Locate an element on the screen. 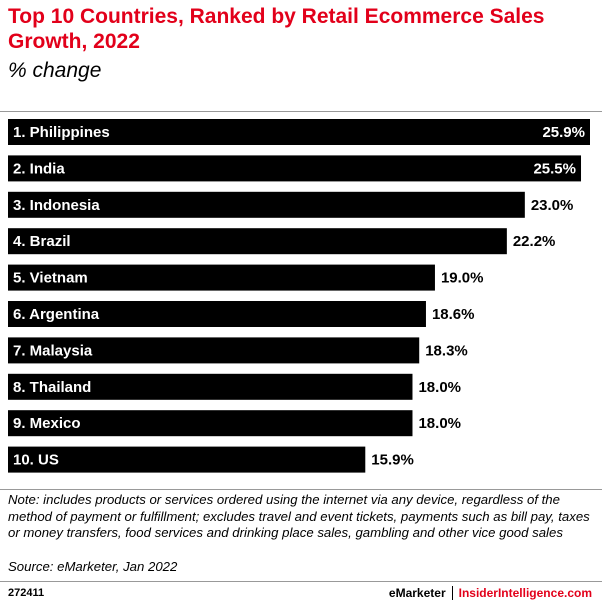  value-label: 19.0% is located at coordinates (462, 278).